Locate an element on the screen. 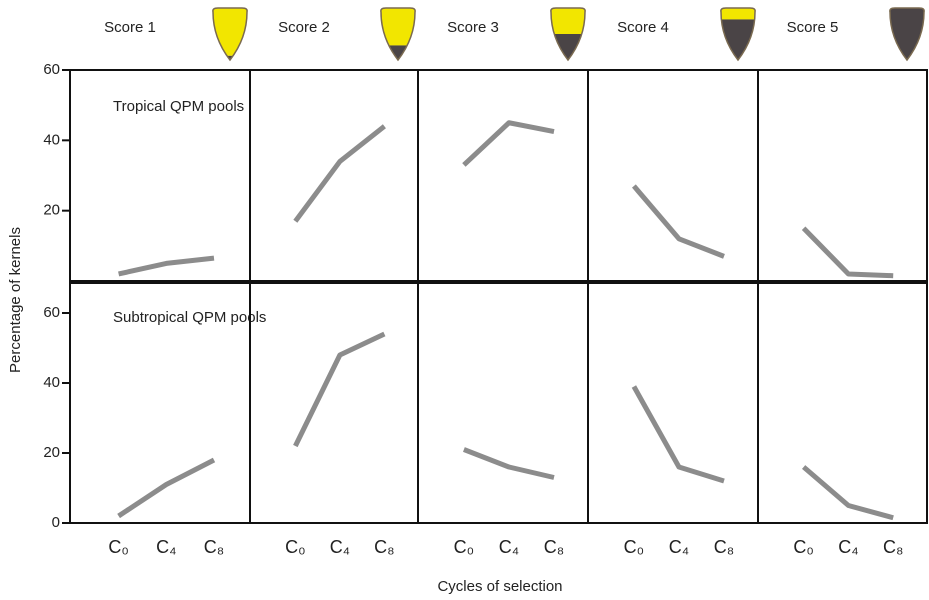  row-label: Subtropical QPM pools is located at coordinates (189, 317).